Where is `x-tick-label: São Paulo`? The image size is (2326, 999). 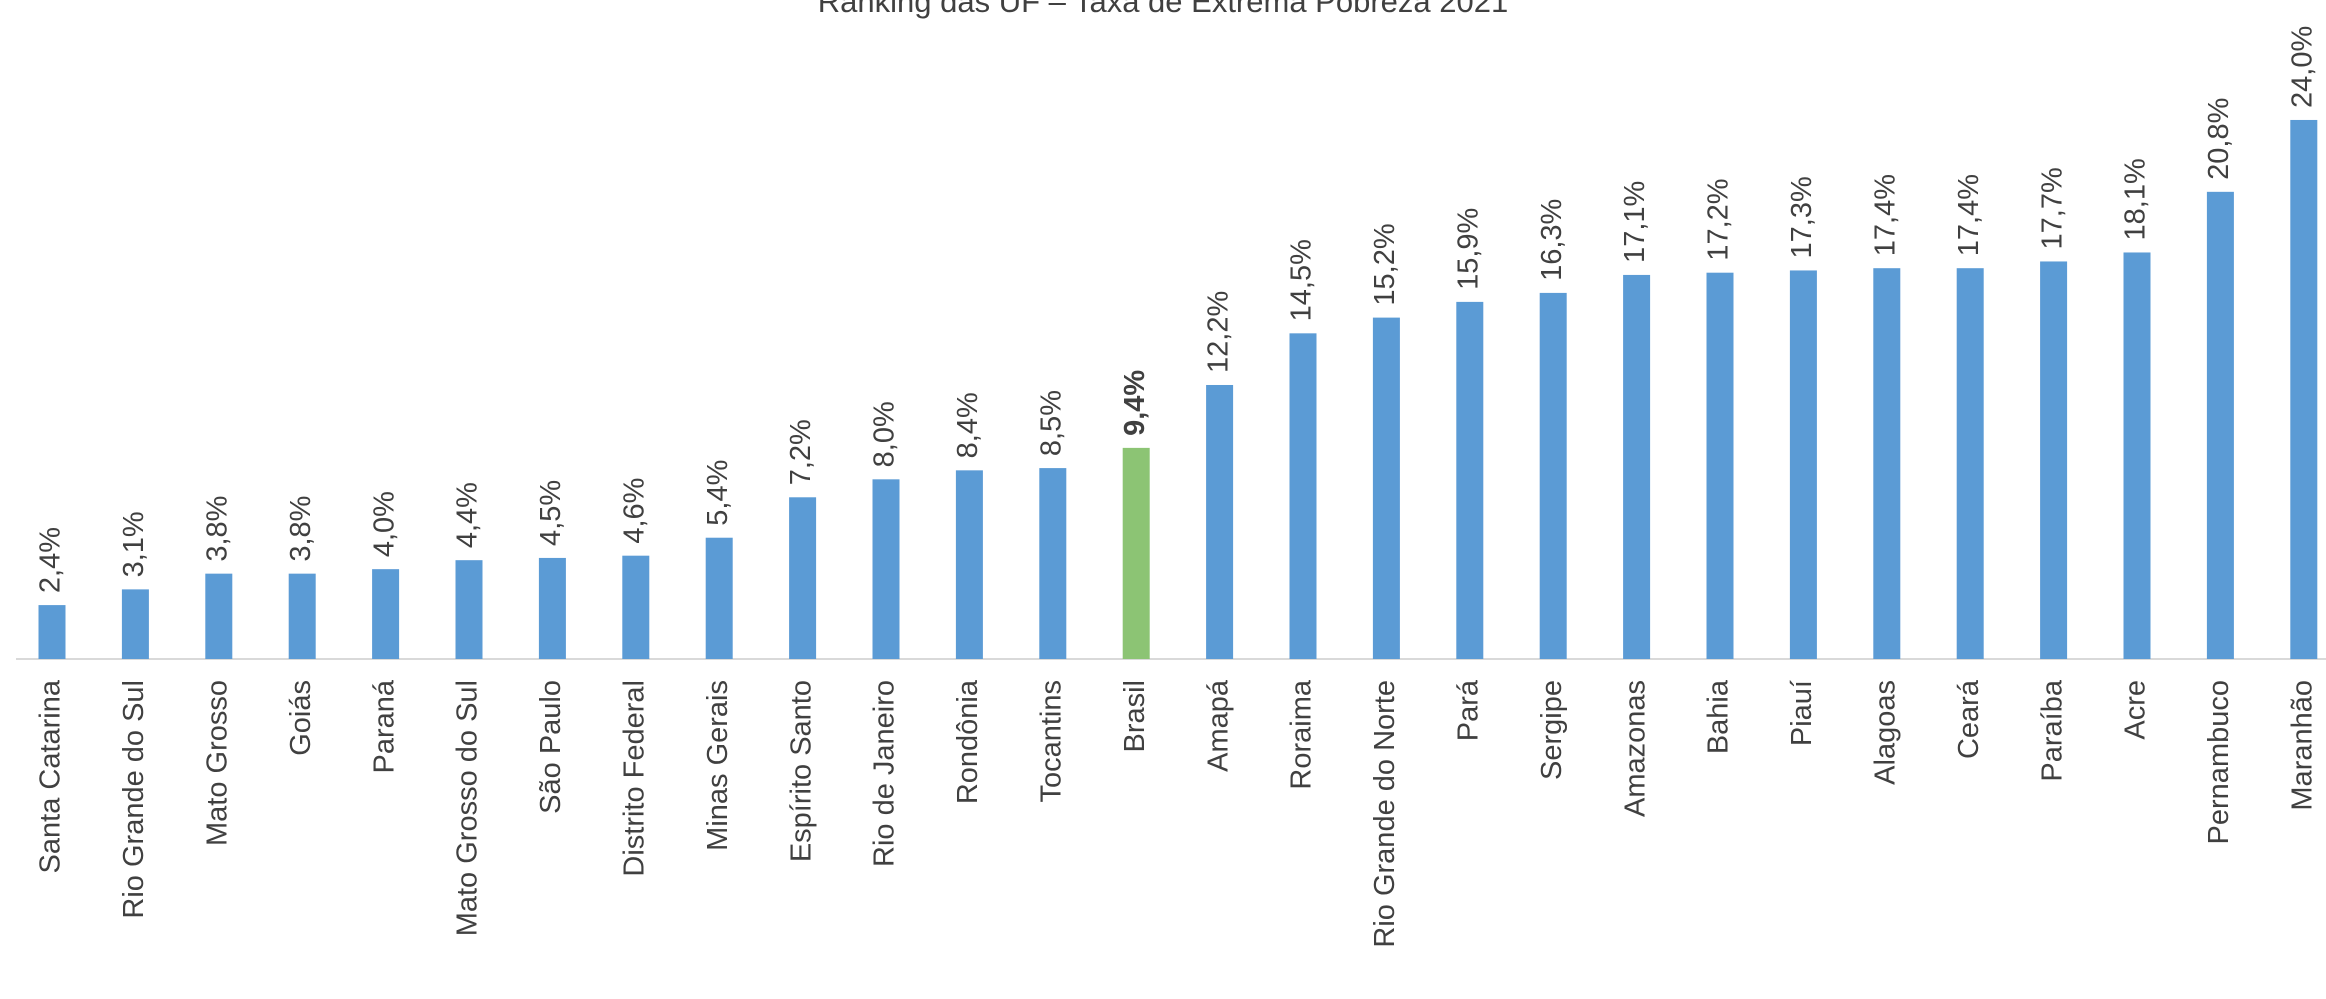
x-tick-label: São Paulo is located at coordinates (551, 747).